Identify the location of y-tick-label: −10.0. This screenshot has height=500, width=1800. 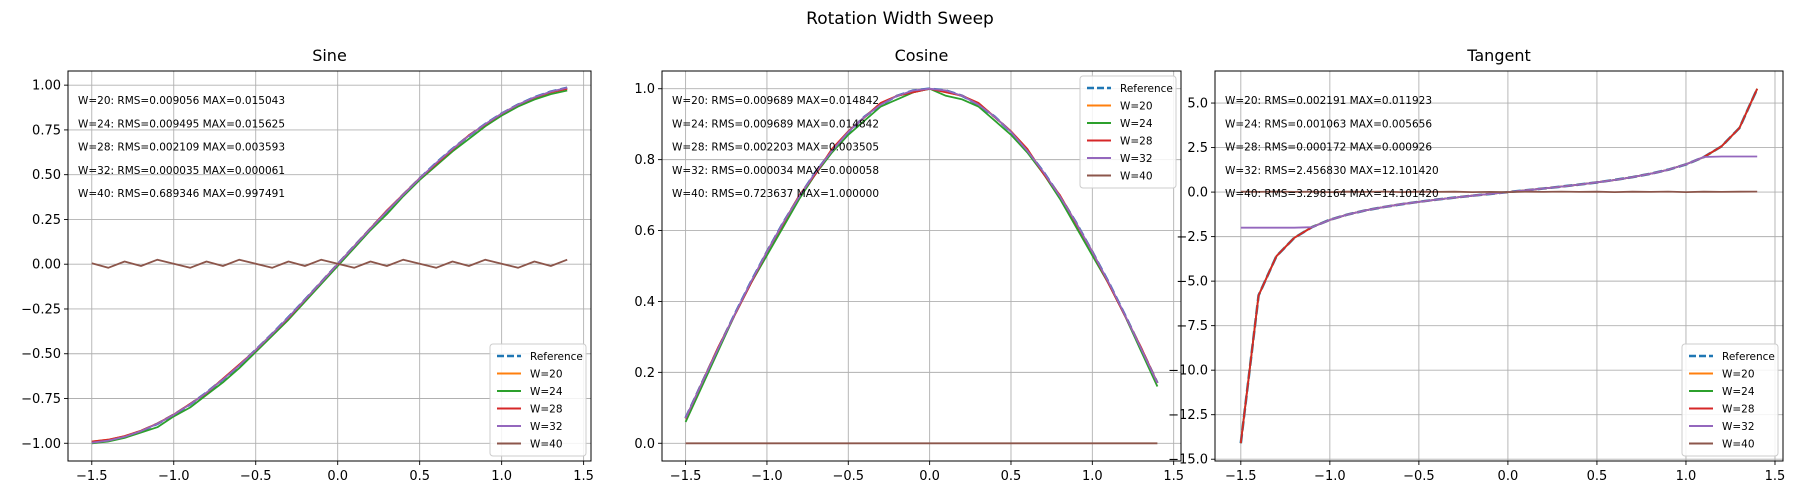
(1188, 371).